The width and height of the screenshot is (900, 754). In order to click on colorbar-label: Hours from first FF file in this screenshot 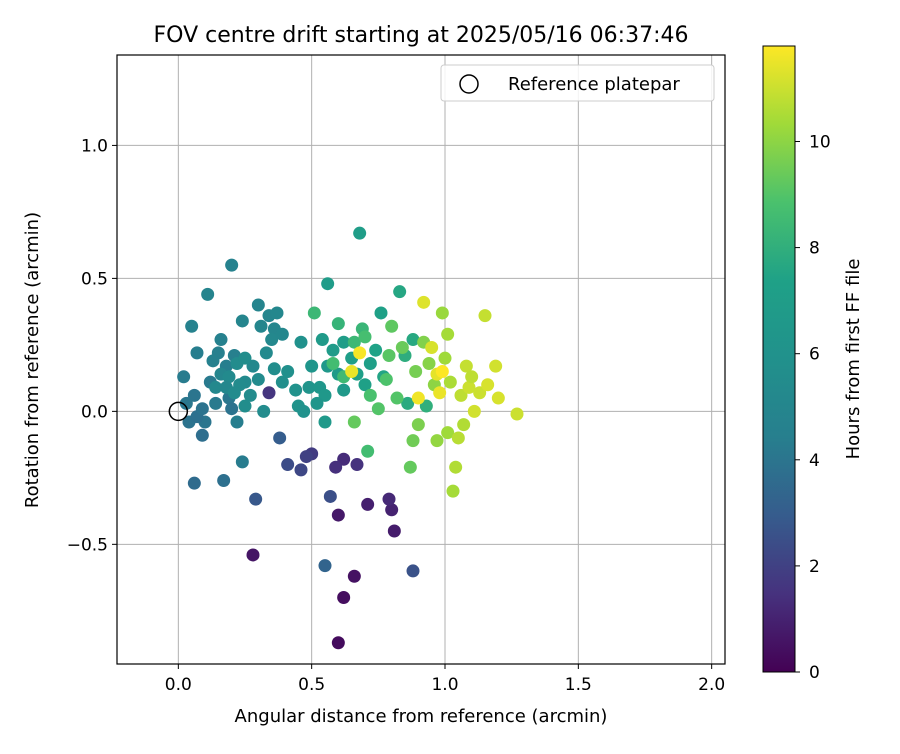, I will do `click(853, 359)`.